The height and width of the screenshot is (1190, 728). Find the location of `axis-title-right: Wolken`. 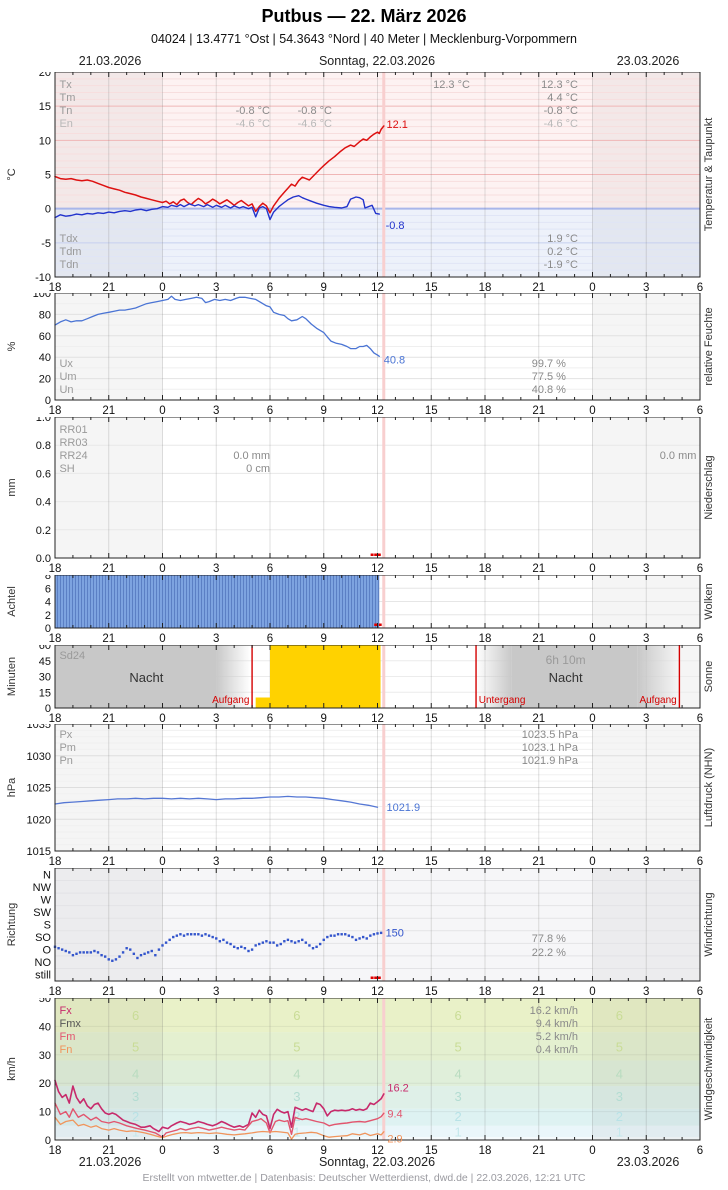

axis-title-right: Wolken is located at coordinates (709, 601).